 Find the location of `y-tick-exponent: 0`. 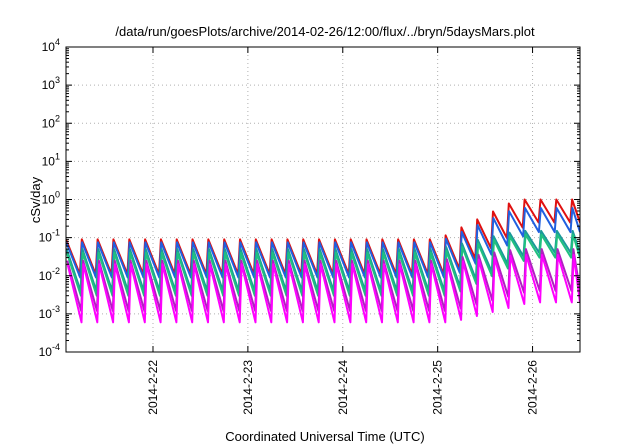

y-tick-exponent: 0 is located at coordinates (57, 195).